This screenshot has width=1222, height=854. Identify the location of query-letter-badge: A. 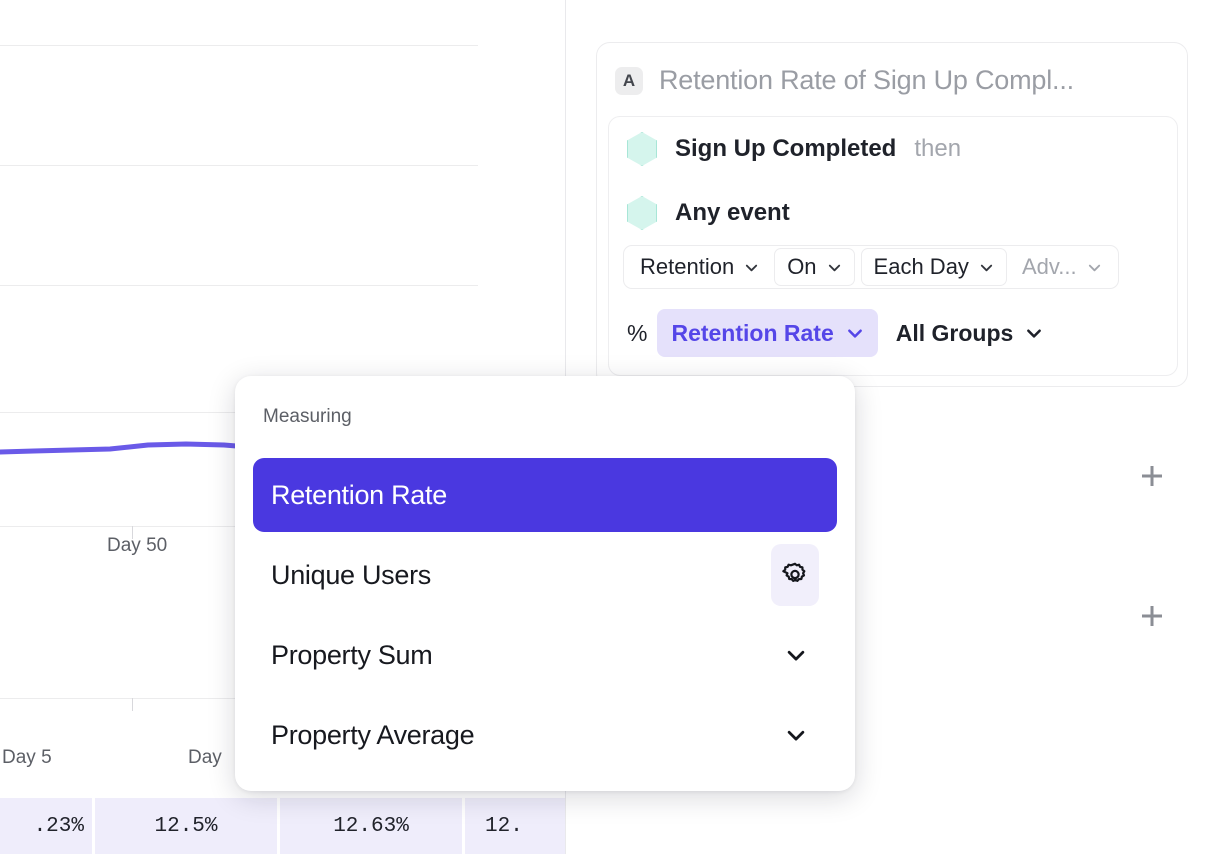
(629, 80).